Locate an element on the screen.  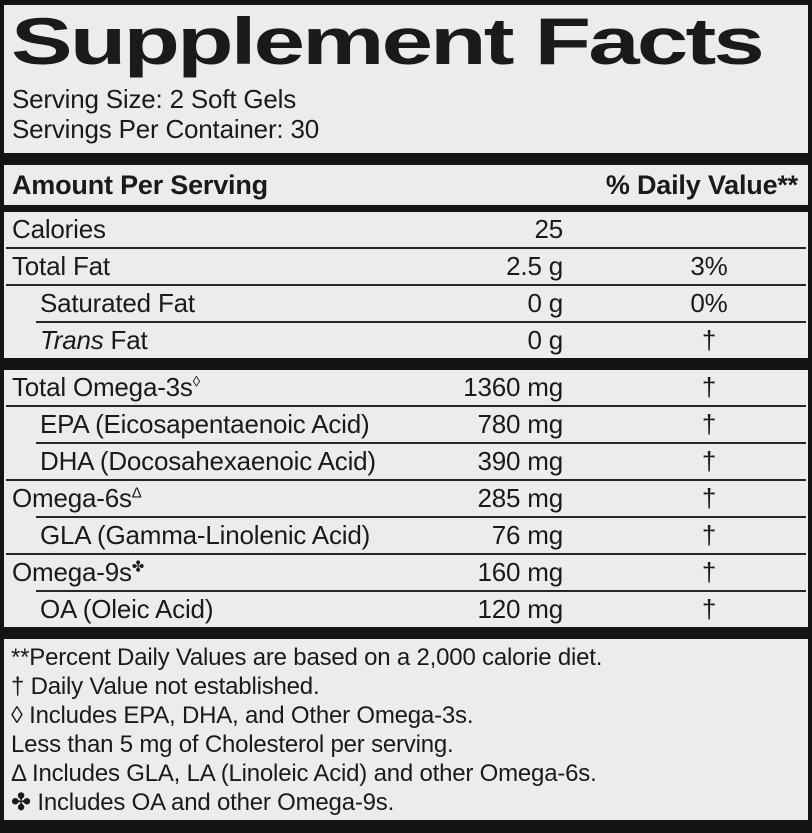
nutrient-amount: 120 mg is located at coordinates (520, 609).